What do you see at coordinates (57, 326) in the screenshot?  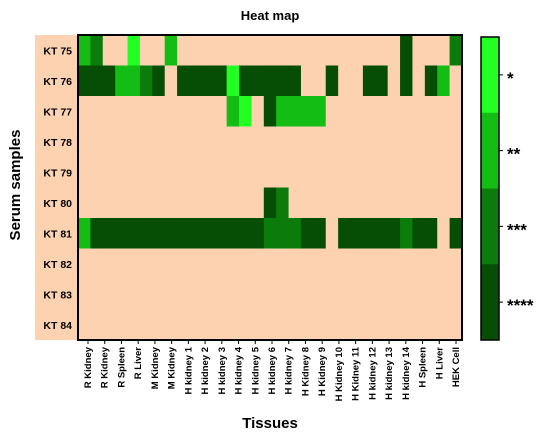 I see `y-tick-label: KT 84` at bounding box center [57, 326].